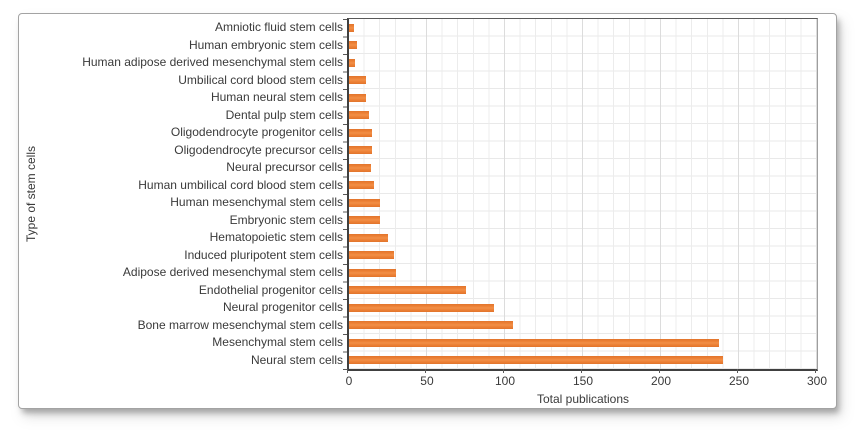 The width and height of the screenshot is (857, 436). Describe the element at coordinates (284, 167) in the screenshot. I see `category-label: Neural precursor cells` at that location.